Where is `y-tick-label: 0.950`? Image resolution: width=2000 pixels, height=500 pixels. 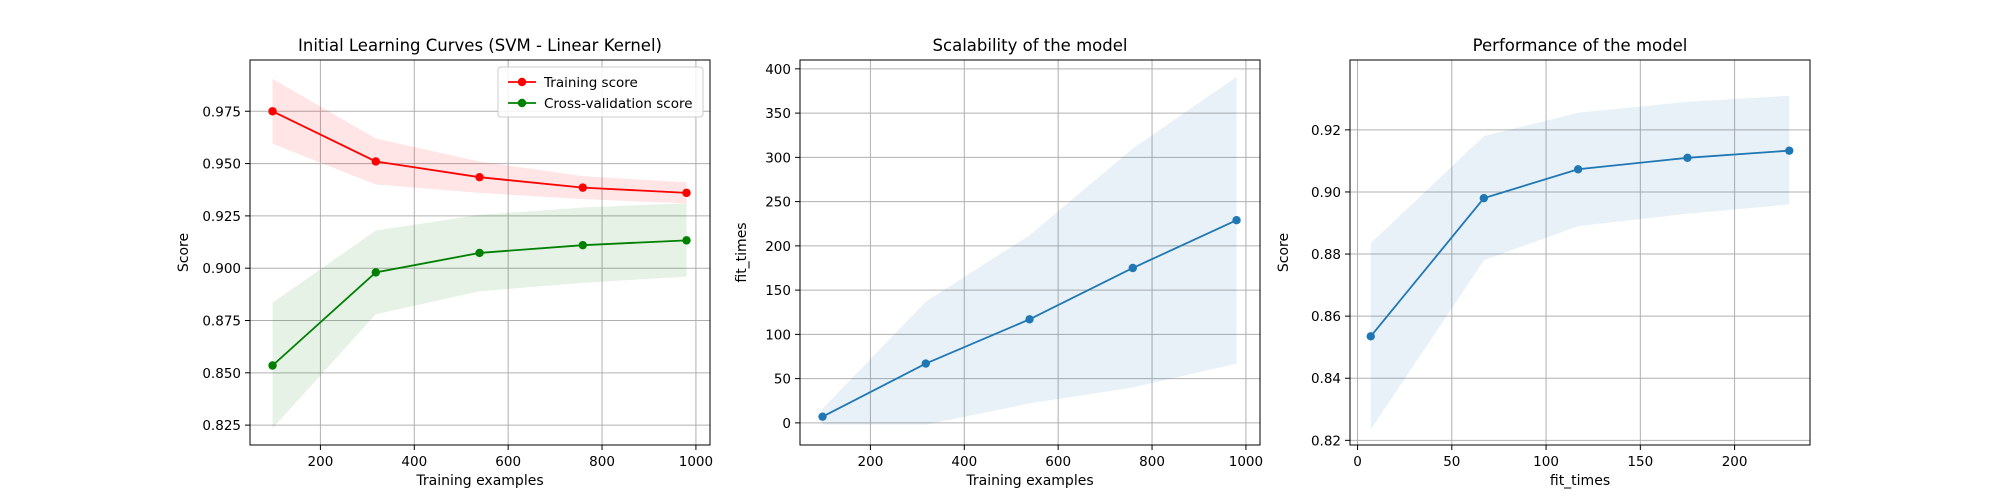 y-tick-label: 0.950 is located at coordinates (221, 165).